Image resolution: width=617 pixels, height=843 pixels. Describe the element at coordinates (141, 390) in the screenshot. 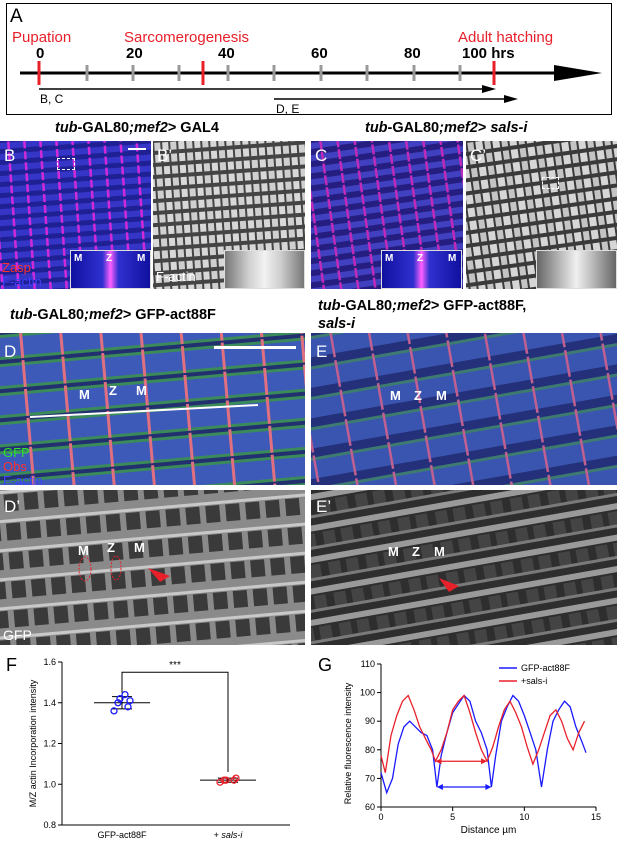

I see `d-label-m2: M` at that location.